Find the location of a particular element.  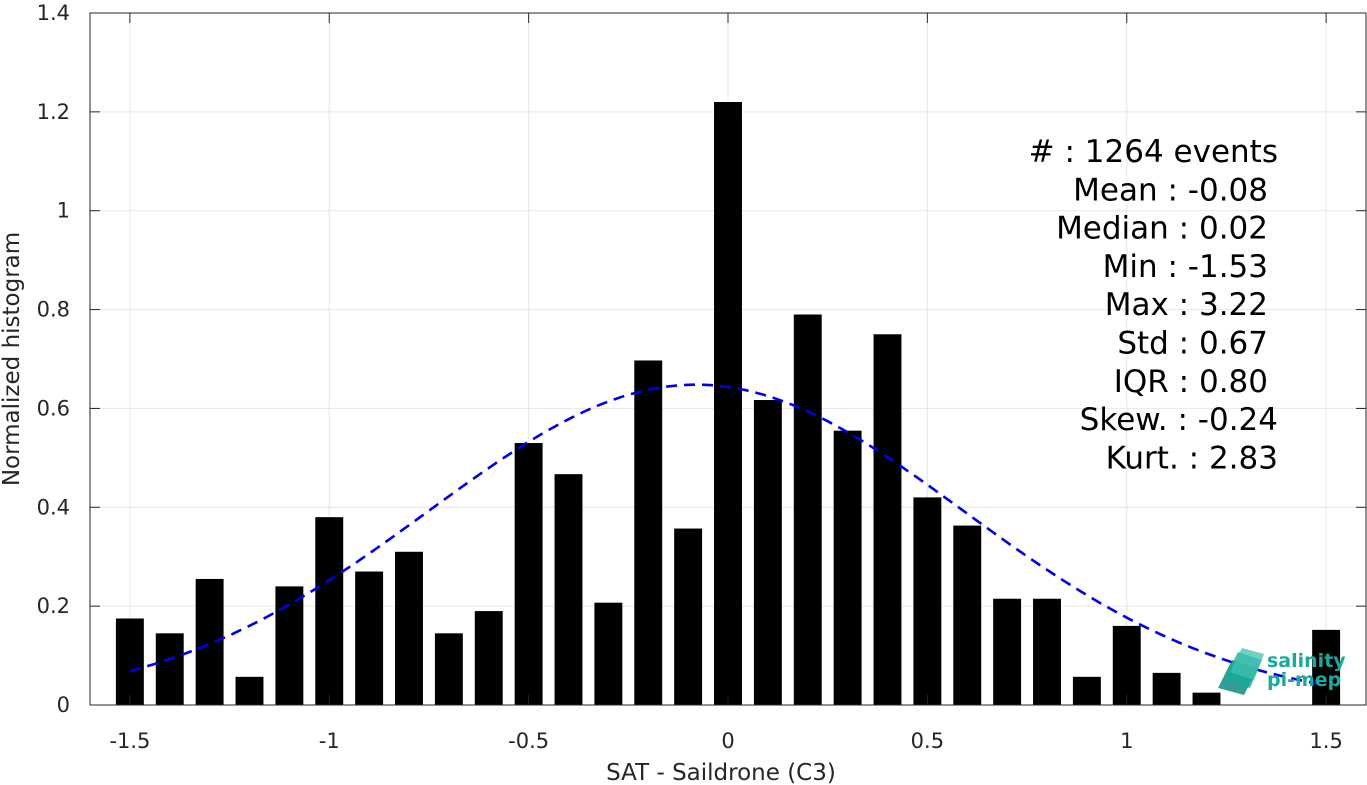

y-tick-label: 0.4 is located at coordinates (53, 507).